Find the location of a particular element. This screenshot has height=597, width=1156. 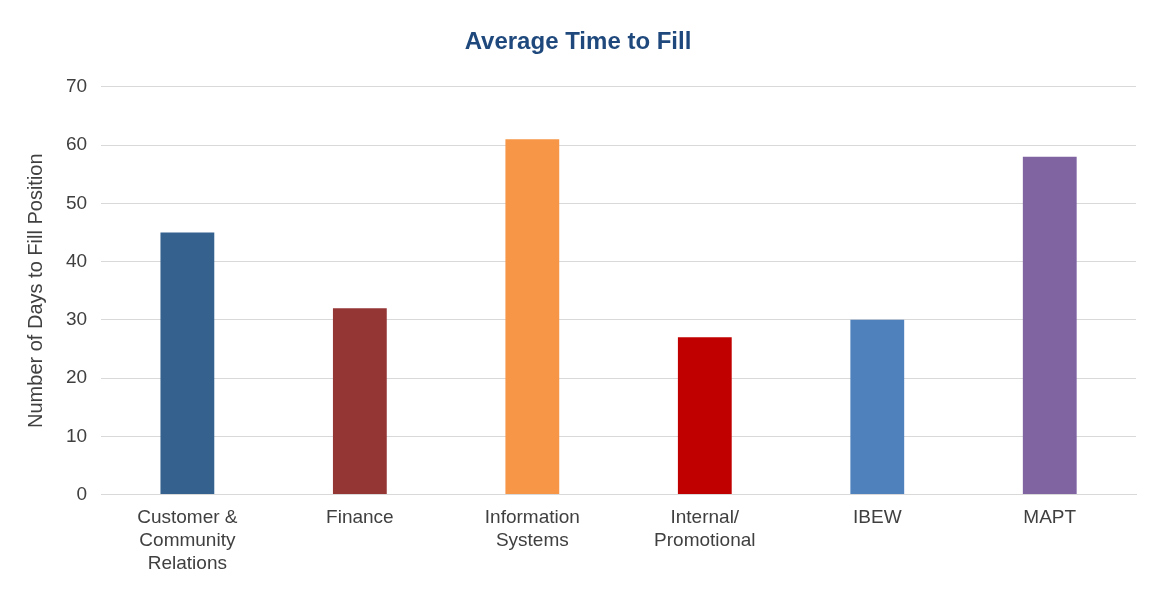

x-tick-label: Internal/ Promotional is located at coordinates (705, 528).